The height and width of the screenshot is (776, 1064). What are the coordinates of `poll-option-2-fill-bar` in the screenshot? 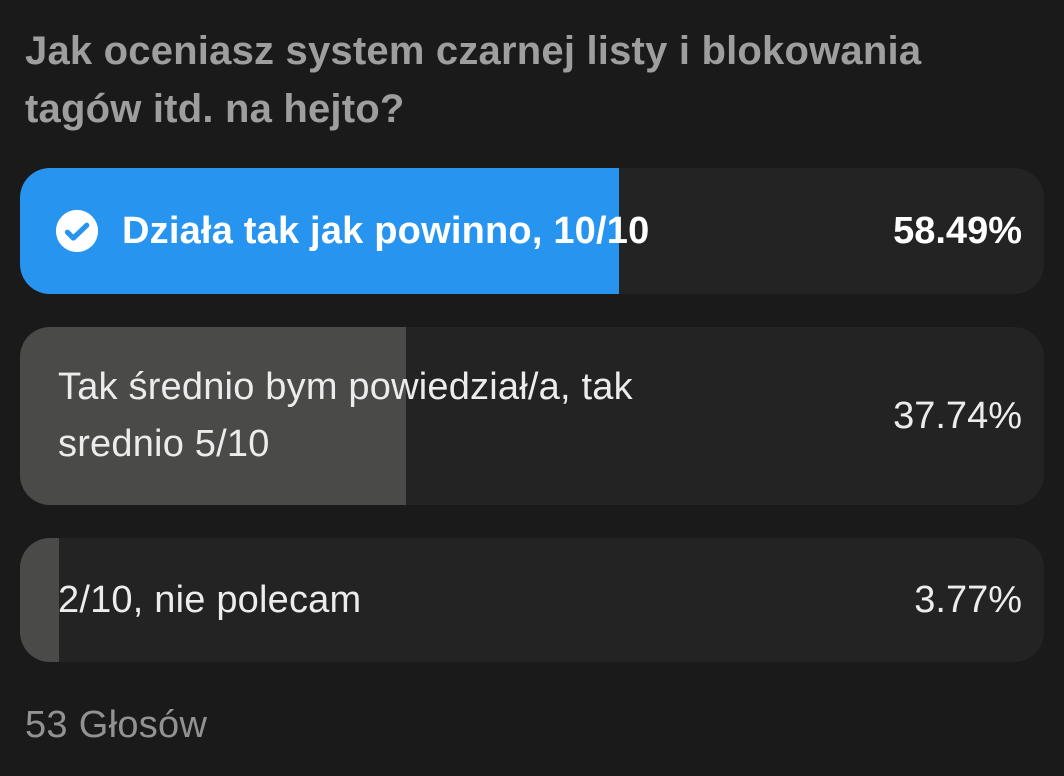 It's located at (213, 416).